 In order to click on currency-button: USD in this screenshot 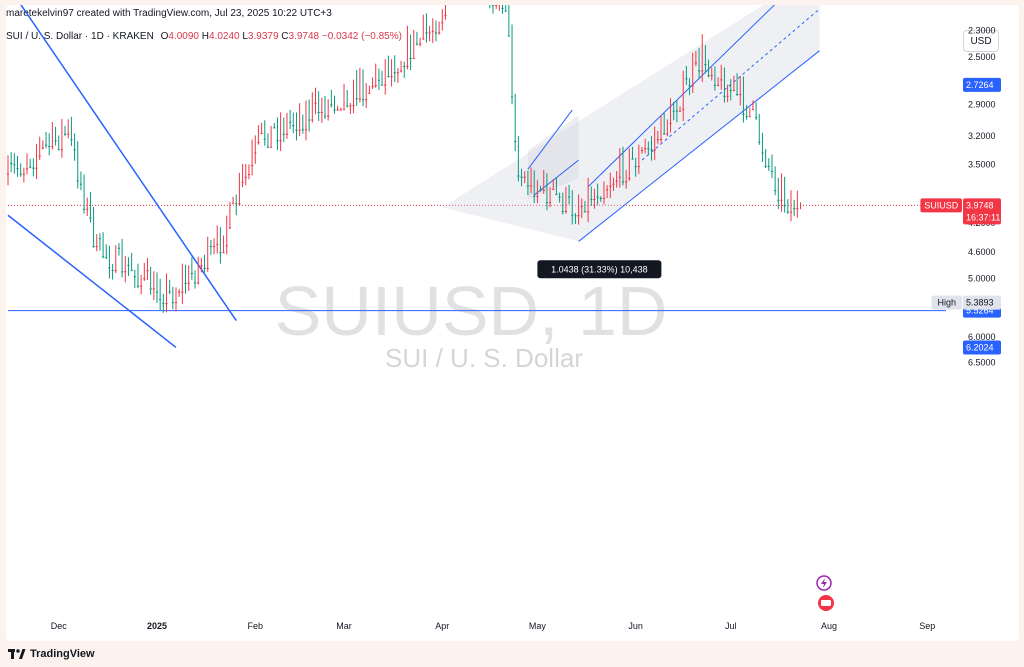, I will do `click(981, 41)`.